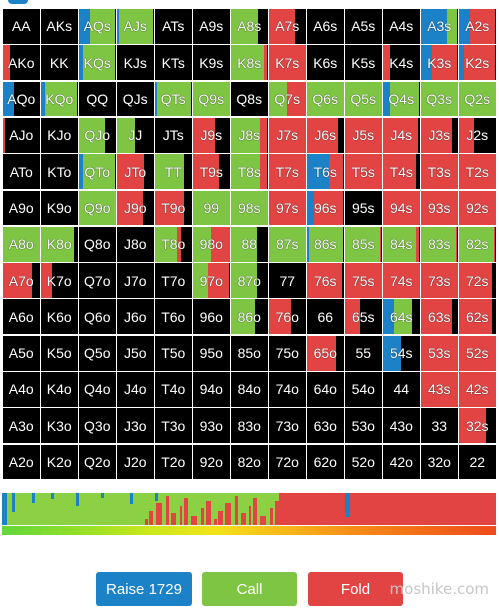 This screenshot has height=609, width=499. I want to click on hand-cell-J3s: J3s, so click(439, 135).